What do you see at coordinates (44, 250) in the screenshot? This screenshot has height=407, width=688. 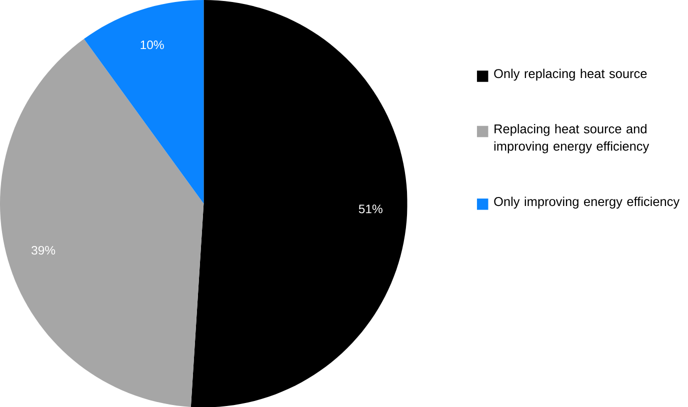 I see `data-label: 39%` at bounding box center [44, 250].